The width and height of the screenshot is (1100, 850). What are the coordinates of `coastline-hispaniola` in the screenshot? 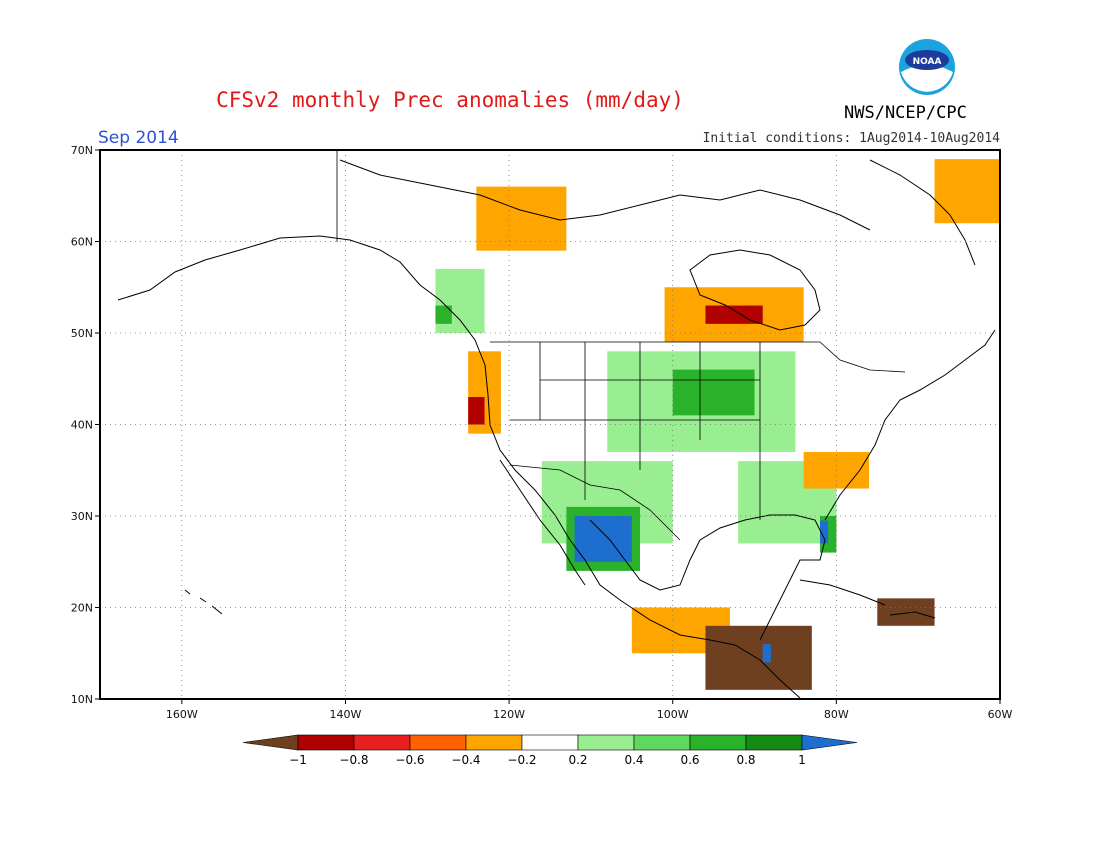 It's located at (912, 615).